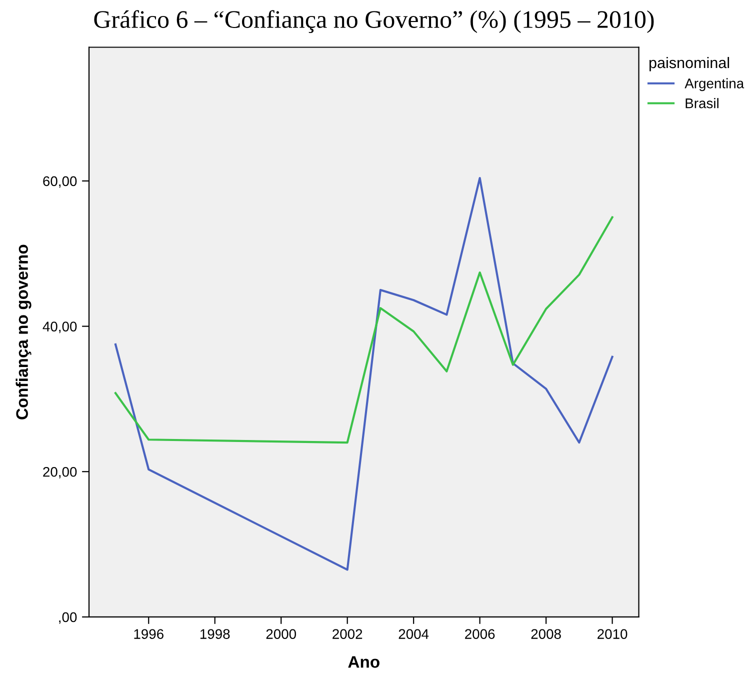  Describe the element at coordinates (60, 182) in the screenshot. I see `y-tick-label: 60,00` at that location.